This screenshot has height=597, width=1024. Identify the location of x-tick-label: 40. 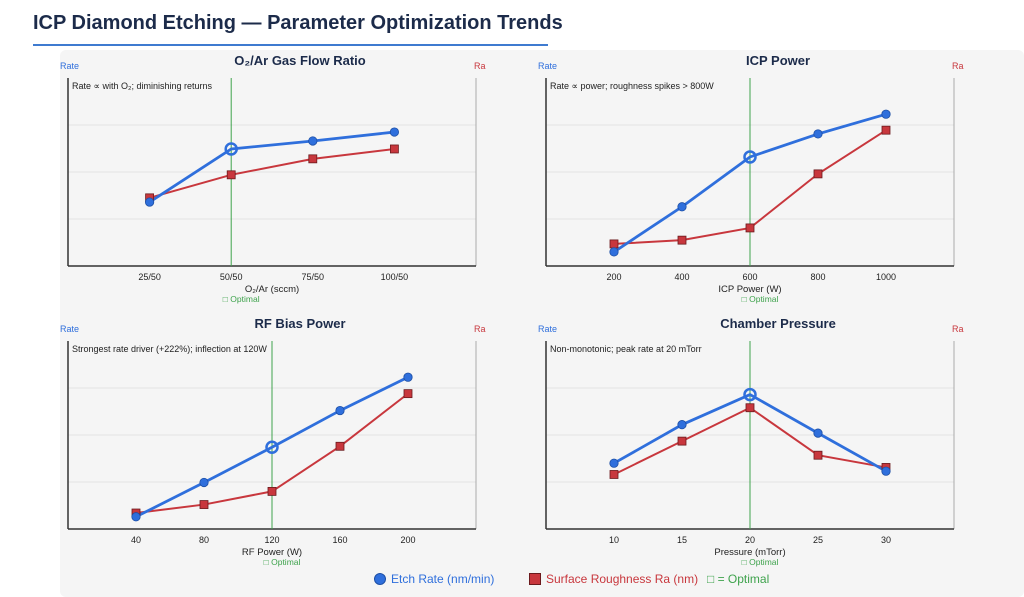
(136, 540).